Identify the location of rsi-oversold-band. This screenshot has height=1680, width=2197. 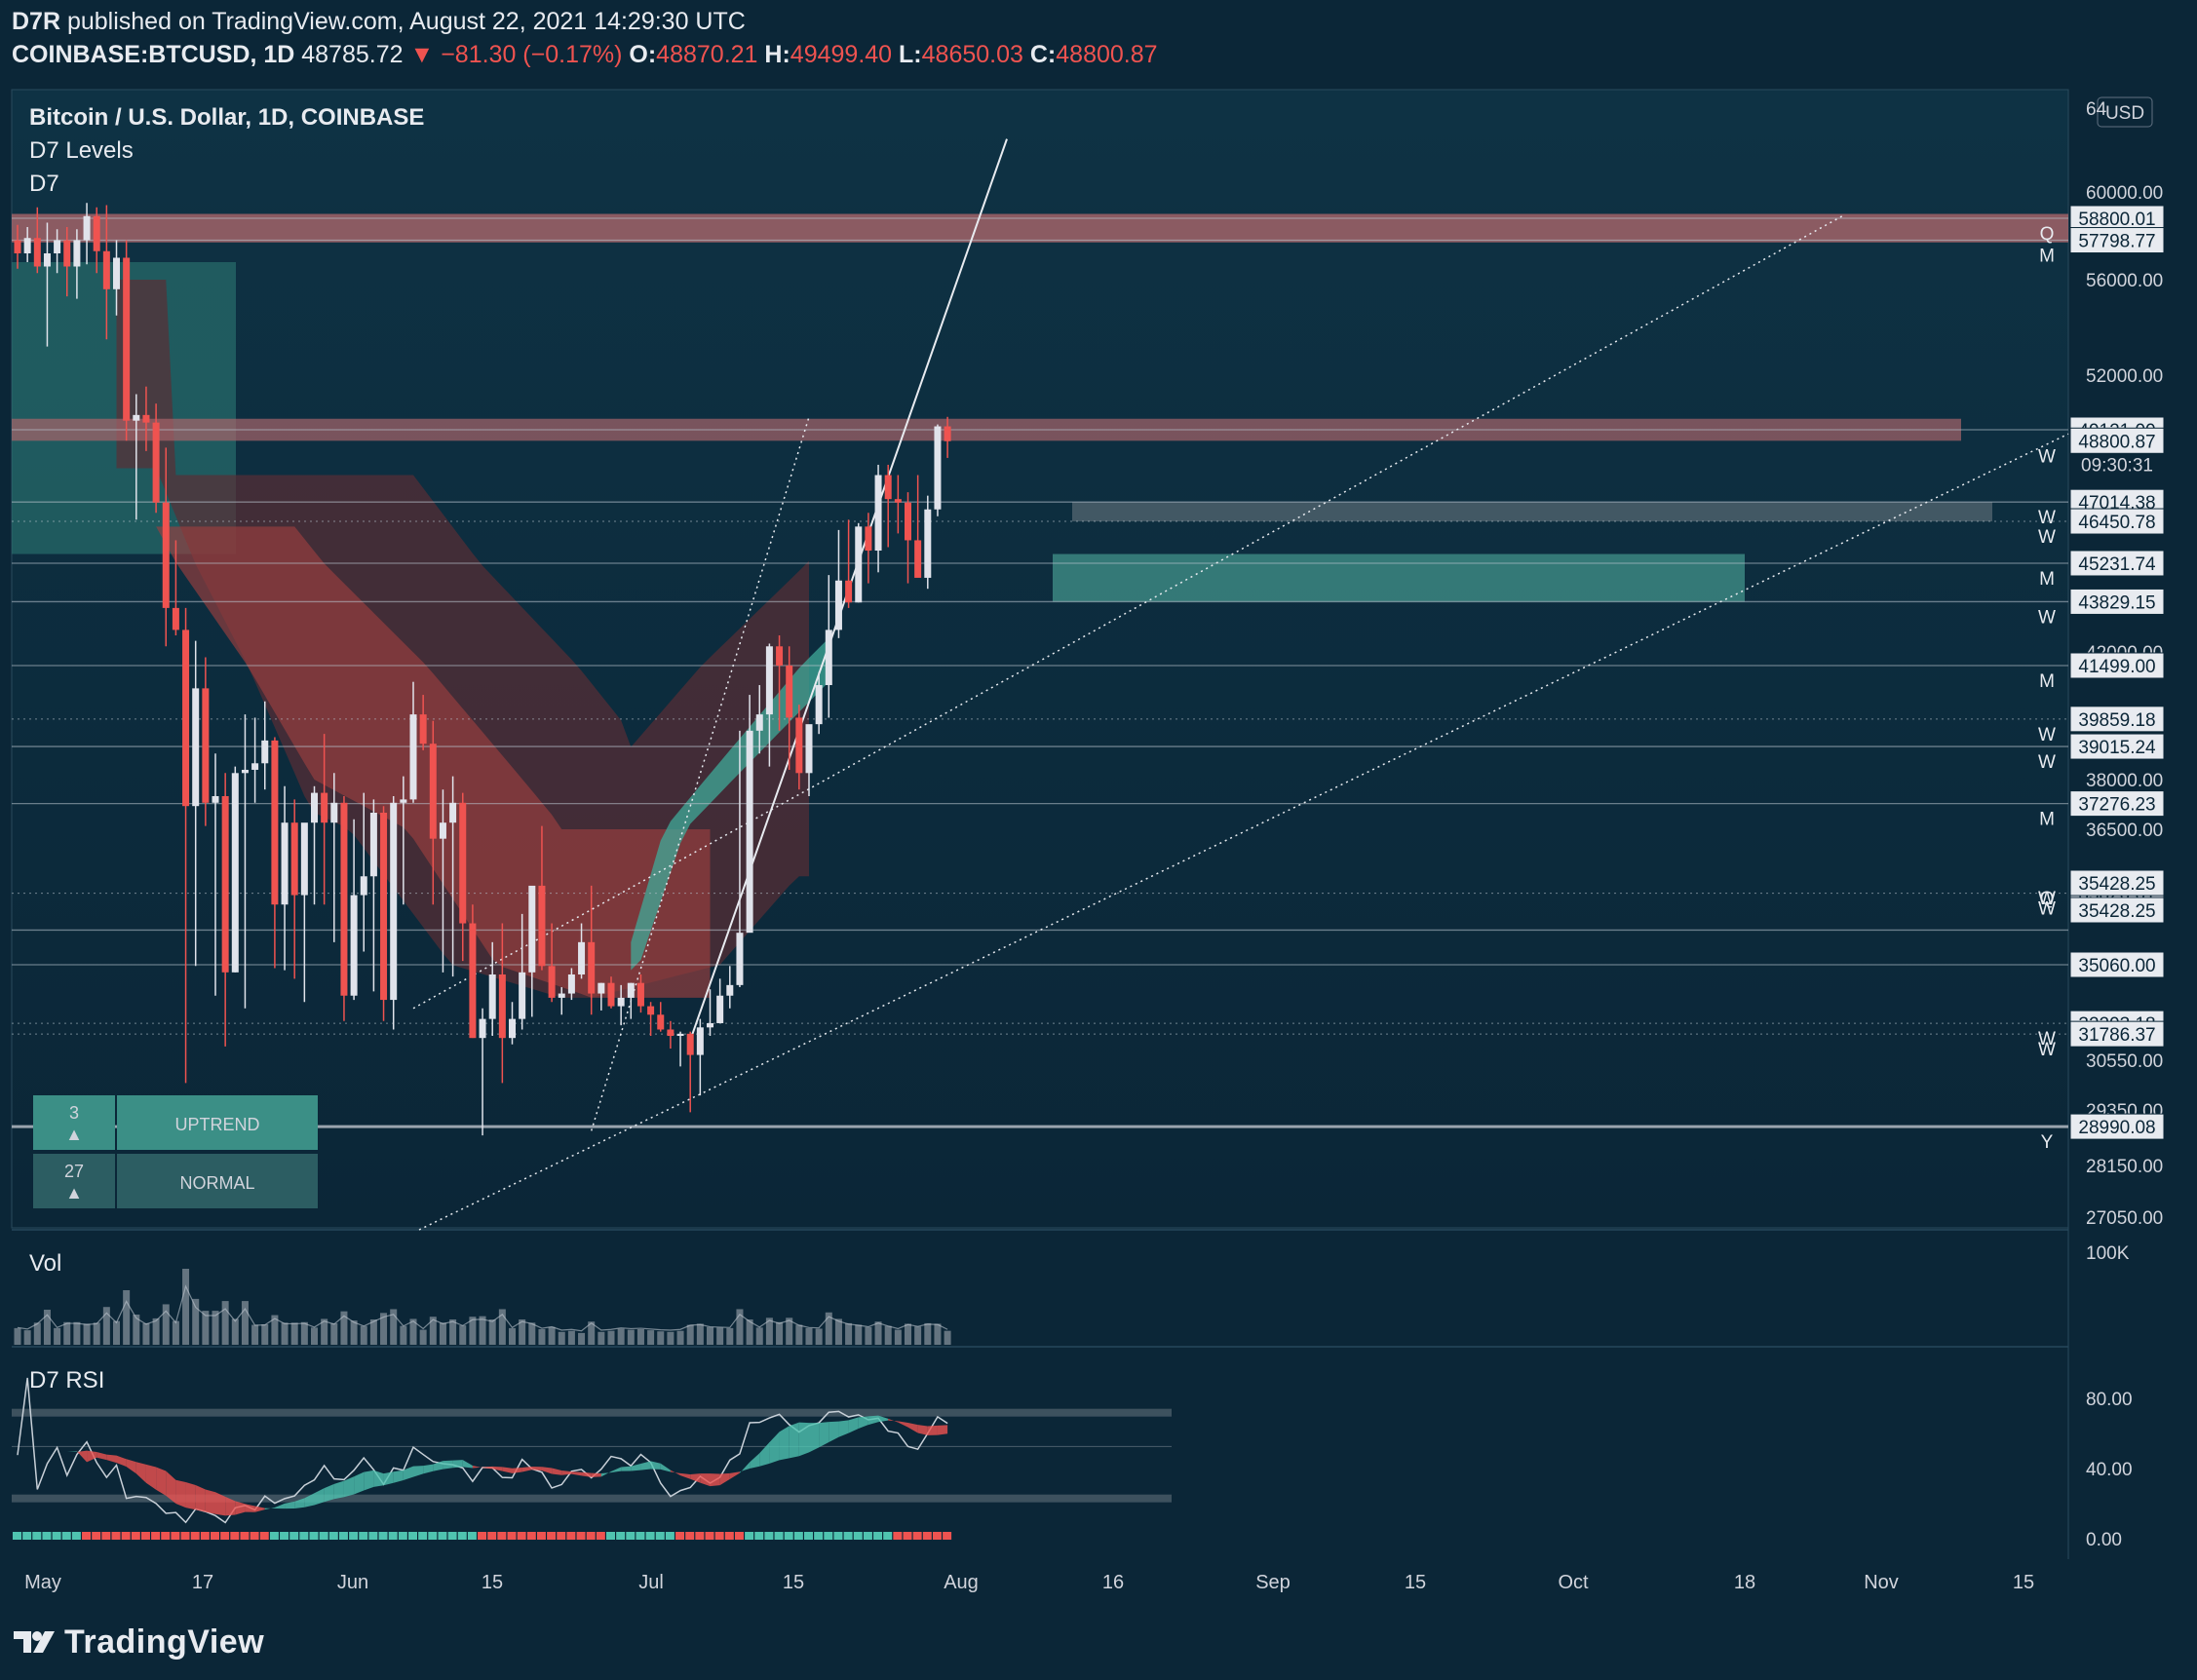
(592, 1498).